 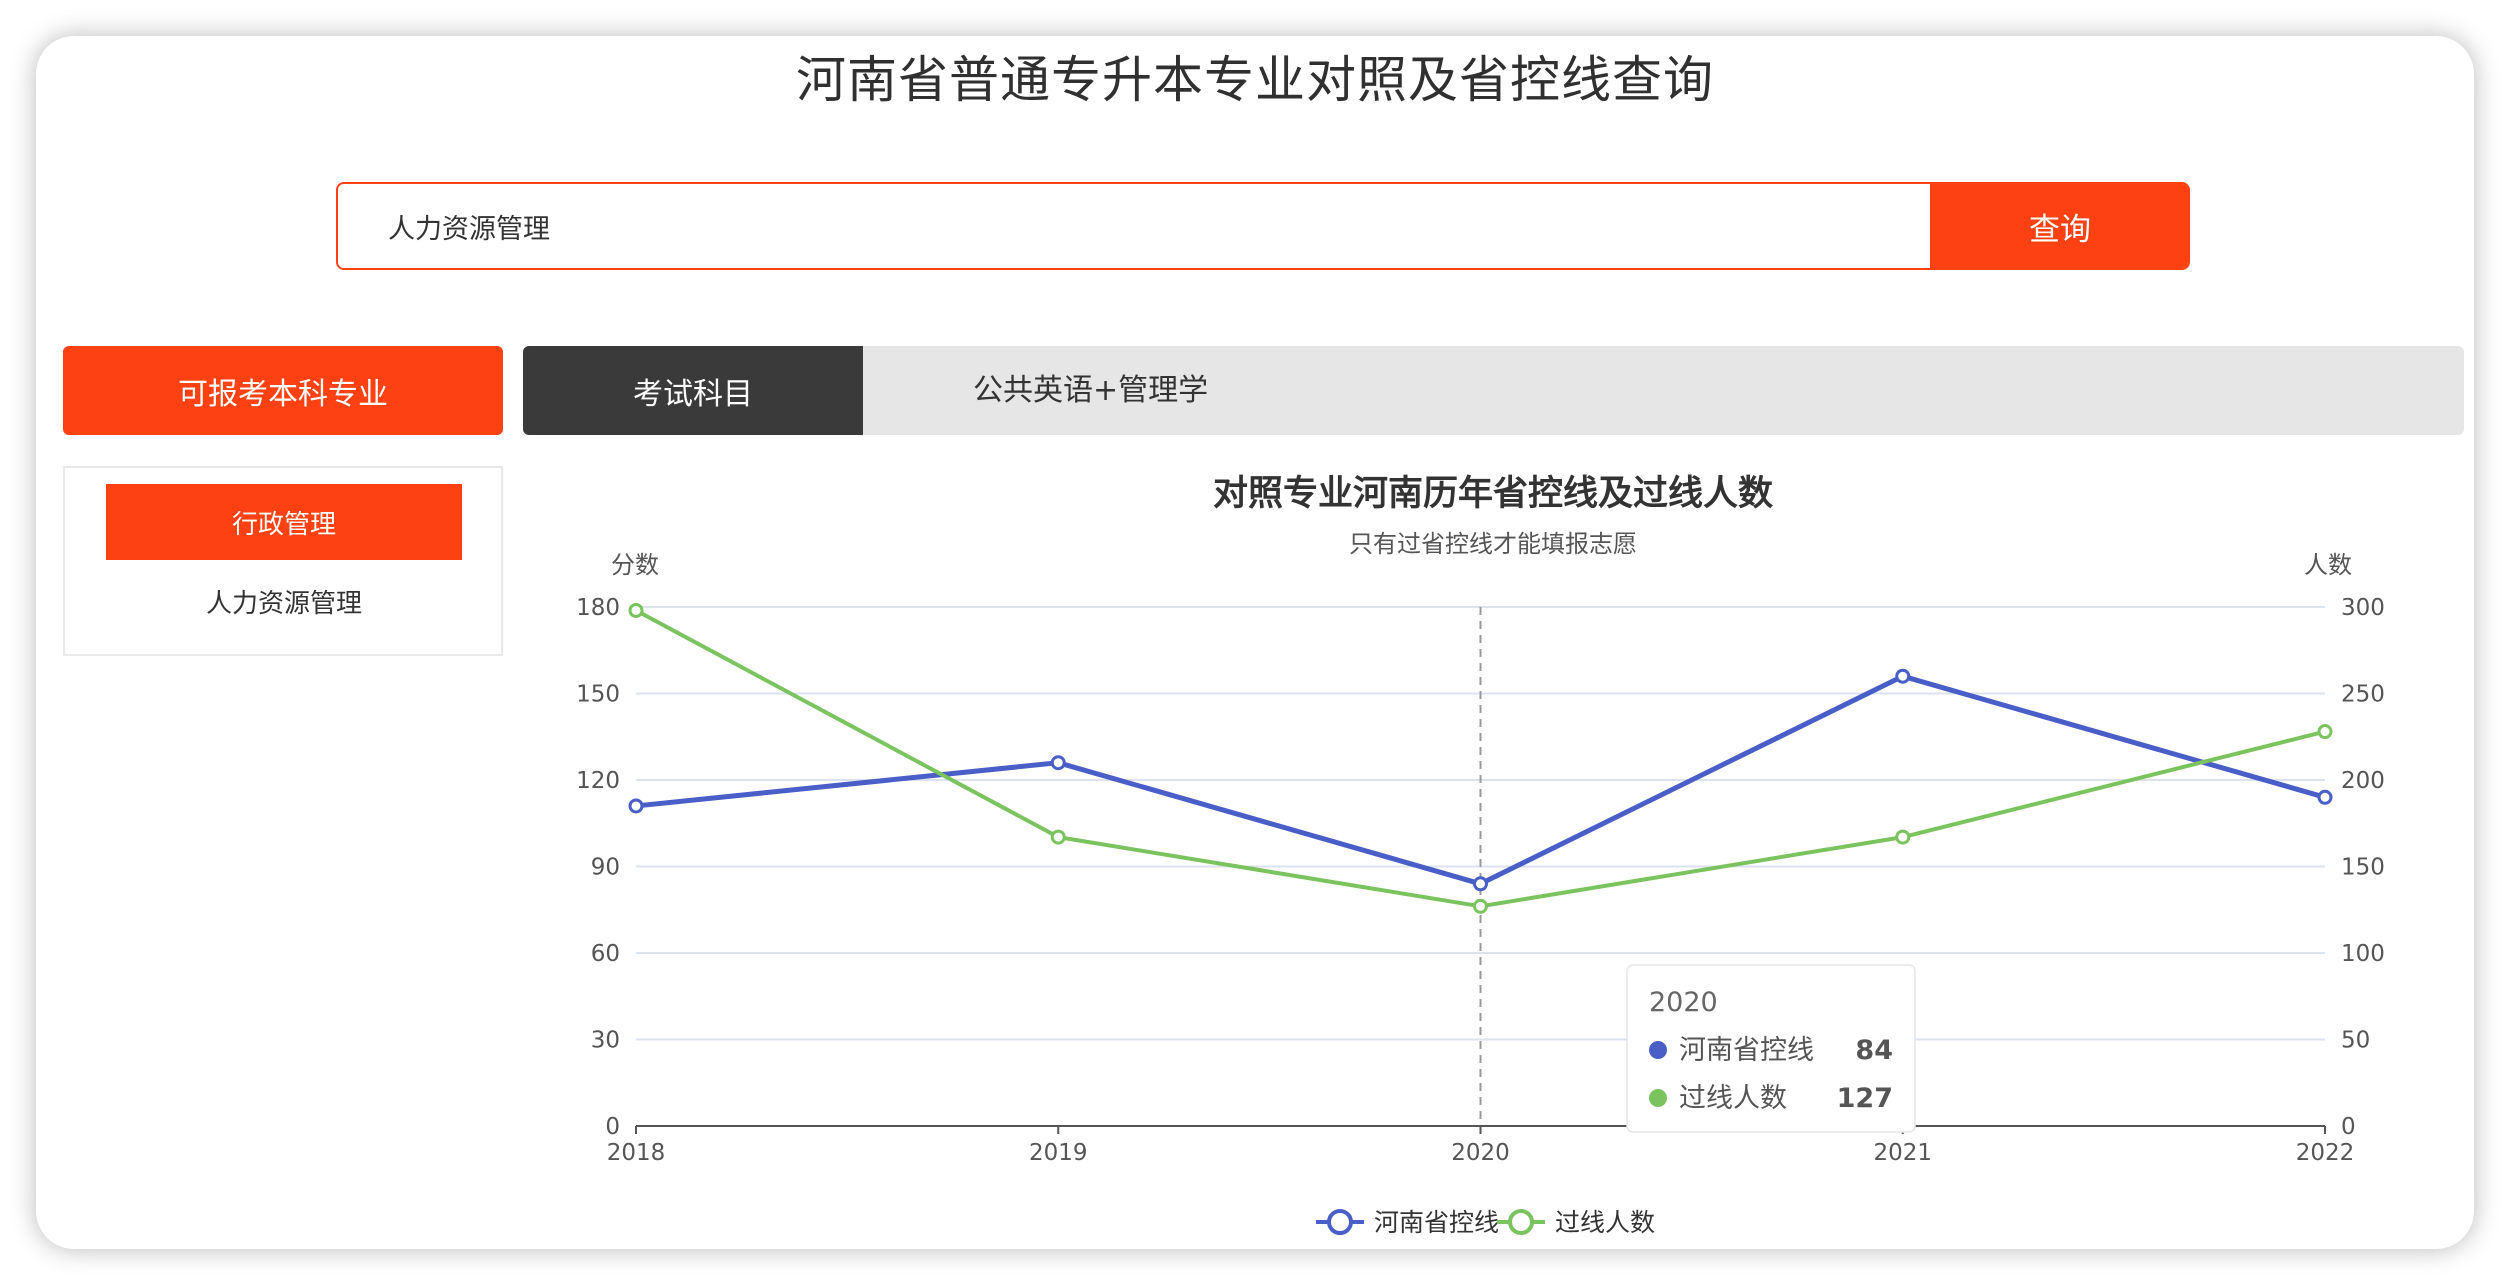 What do you see at coordinates (1683, 1002) in the screenshot?
I see `tooltip-title: 2020` at bounding box center [1683, 1002].